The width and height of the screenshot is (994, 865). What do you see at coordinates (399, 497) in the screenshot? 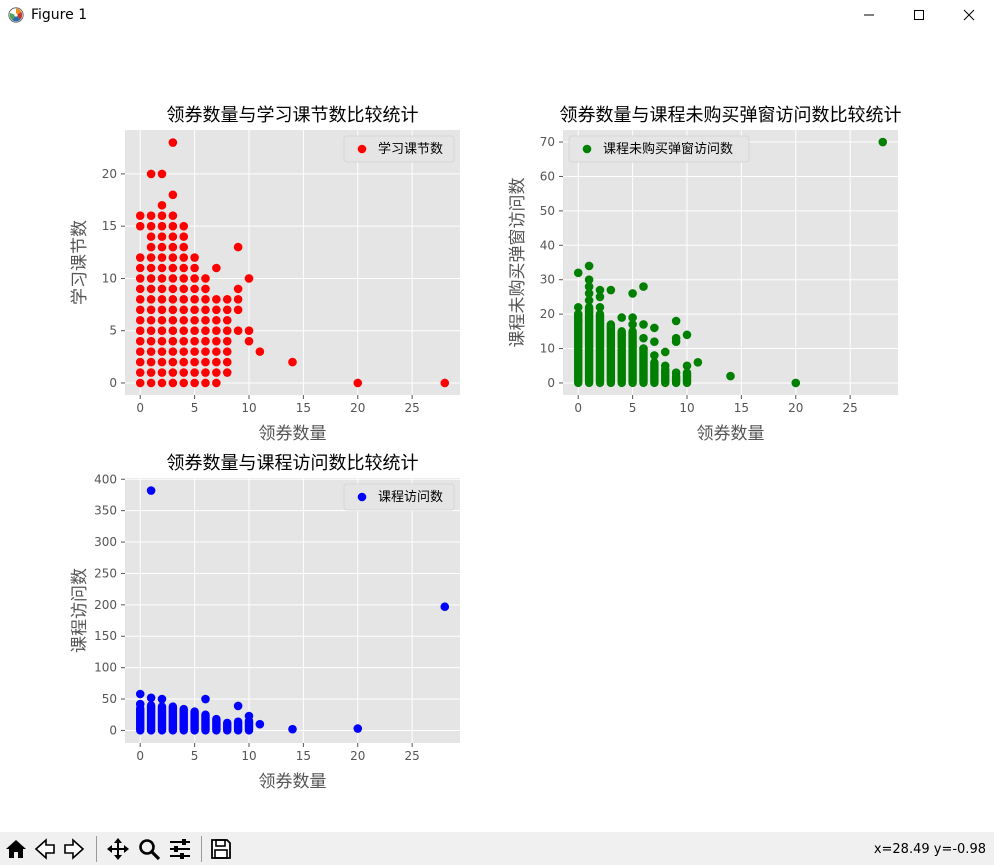
I see `legend-box` at bounding box center [399, 497].